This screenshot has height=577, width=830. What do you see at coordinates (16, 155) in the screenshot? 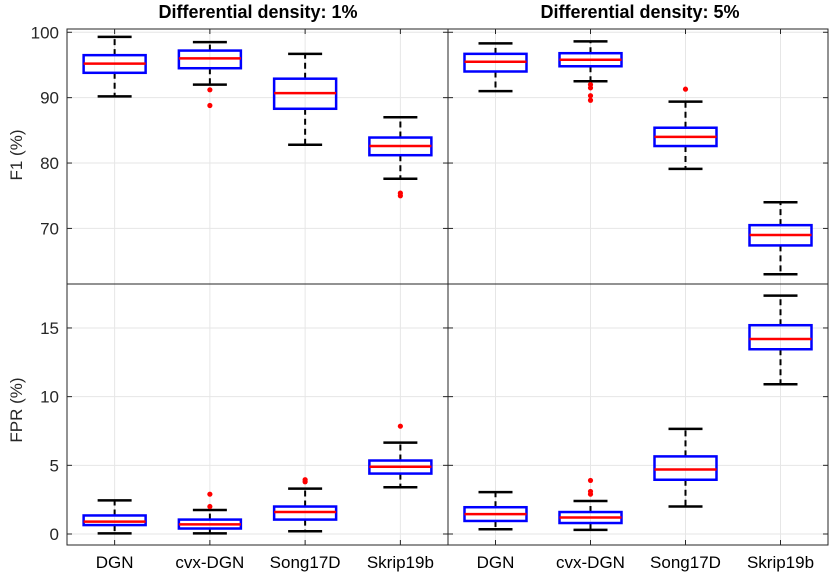
I see `y-axis-label-f1: F1 (%)` at bounding box center [16, 155].